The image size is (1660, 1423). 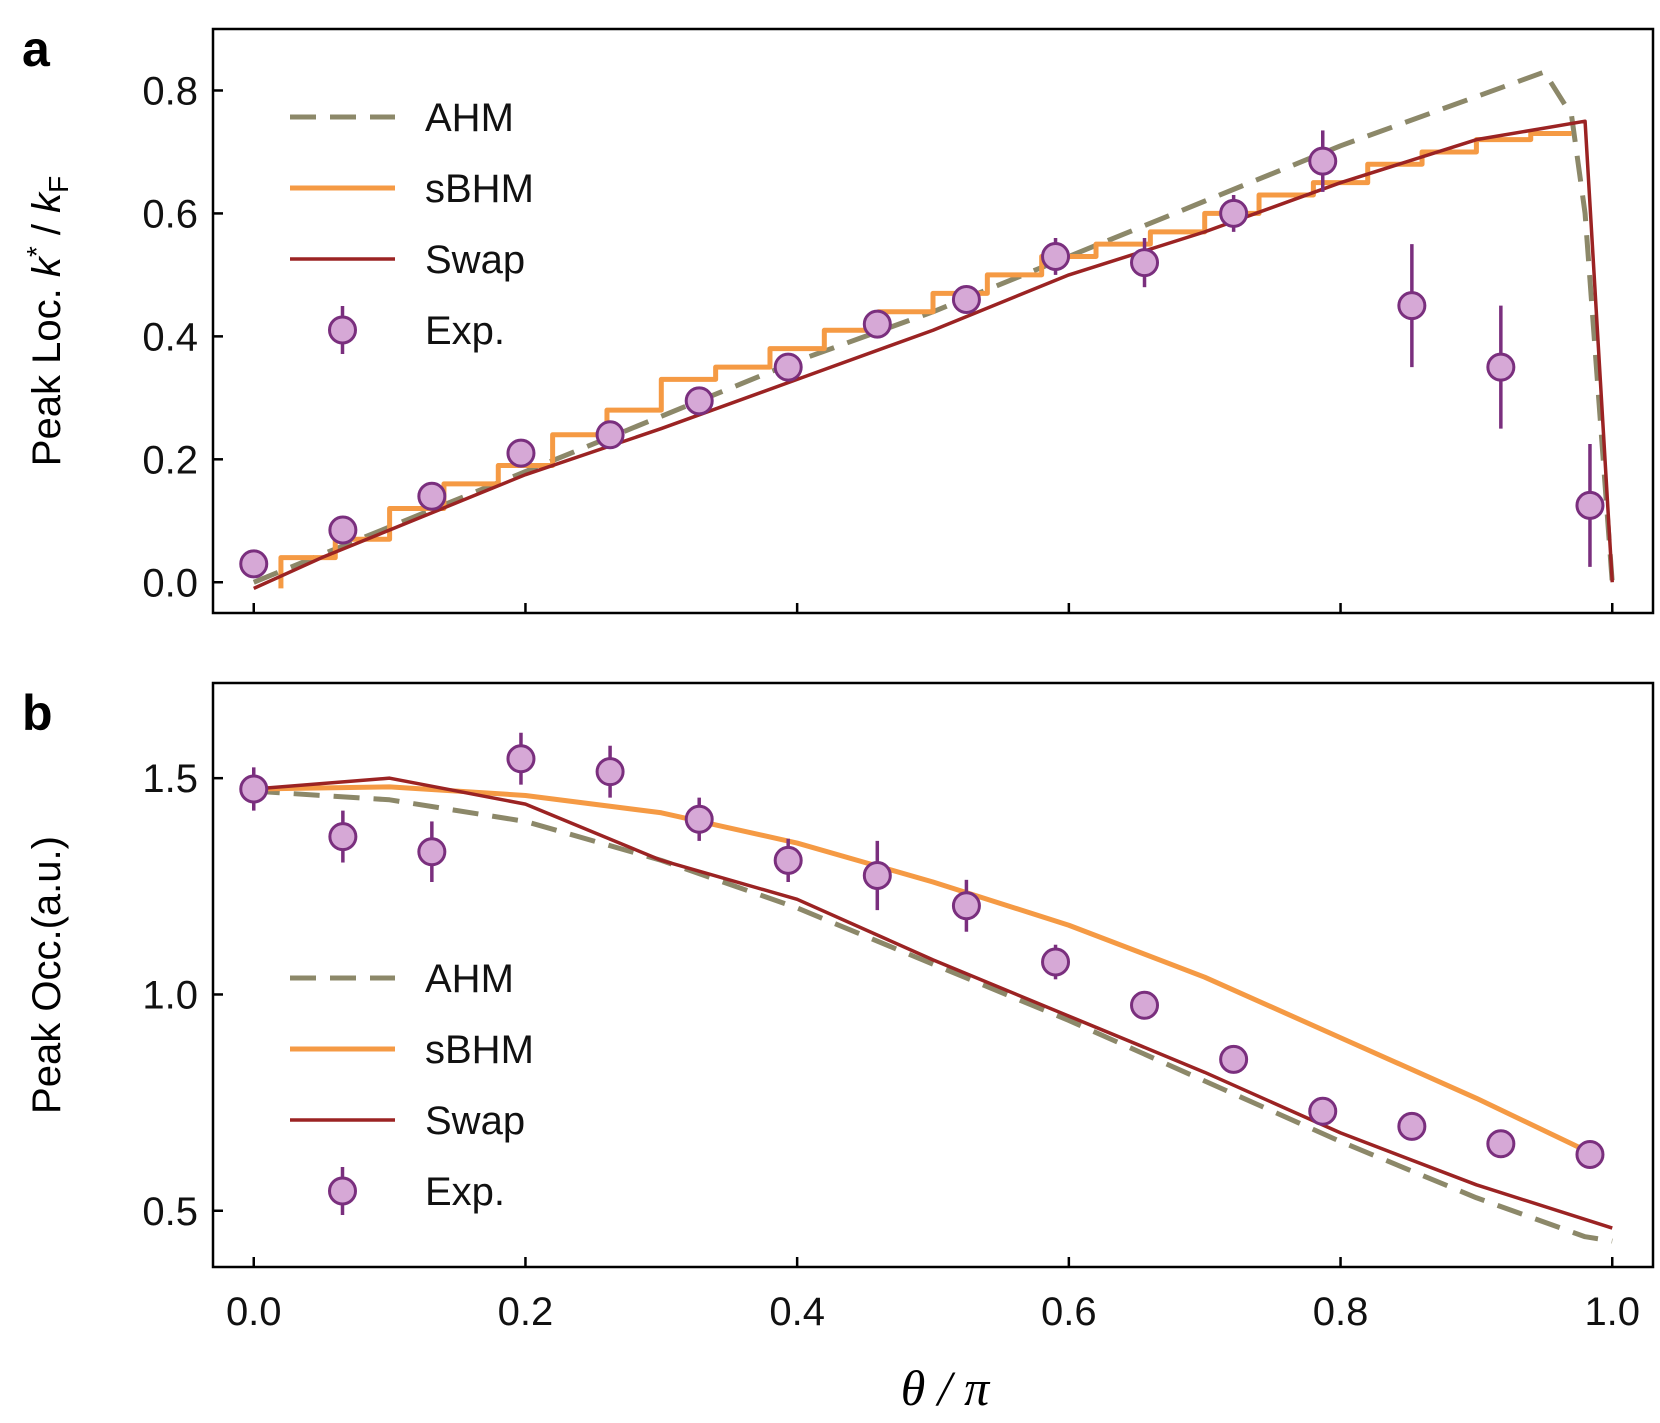 I want to click on x-tick-label: 0.0, so click(x=254, y=1312).